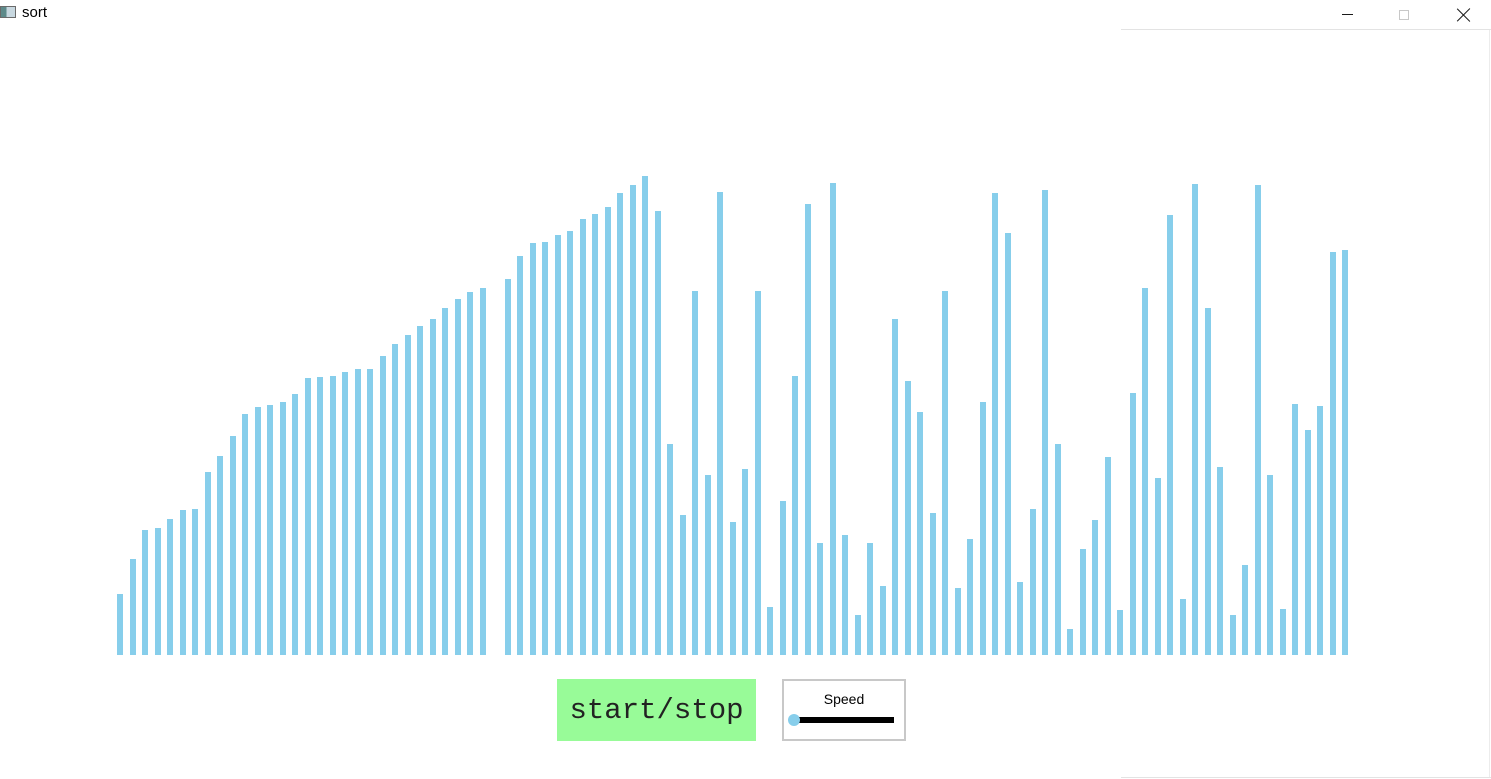 Image resolution: width=1491 pixels, height=779 pixels. I want to click on window-edge, so click(1489, 403).